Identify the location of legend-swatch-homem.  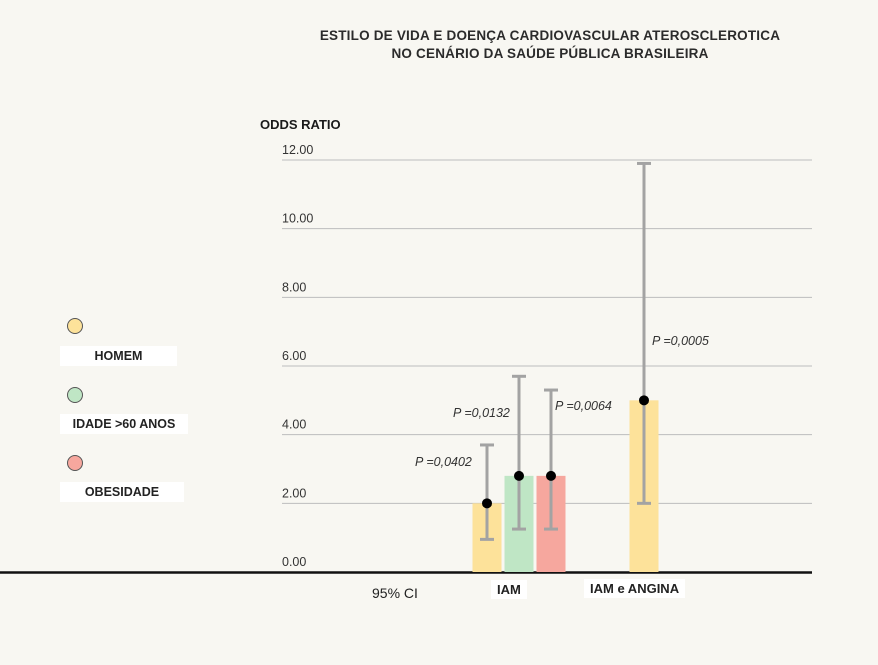
(75, 326).